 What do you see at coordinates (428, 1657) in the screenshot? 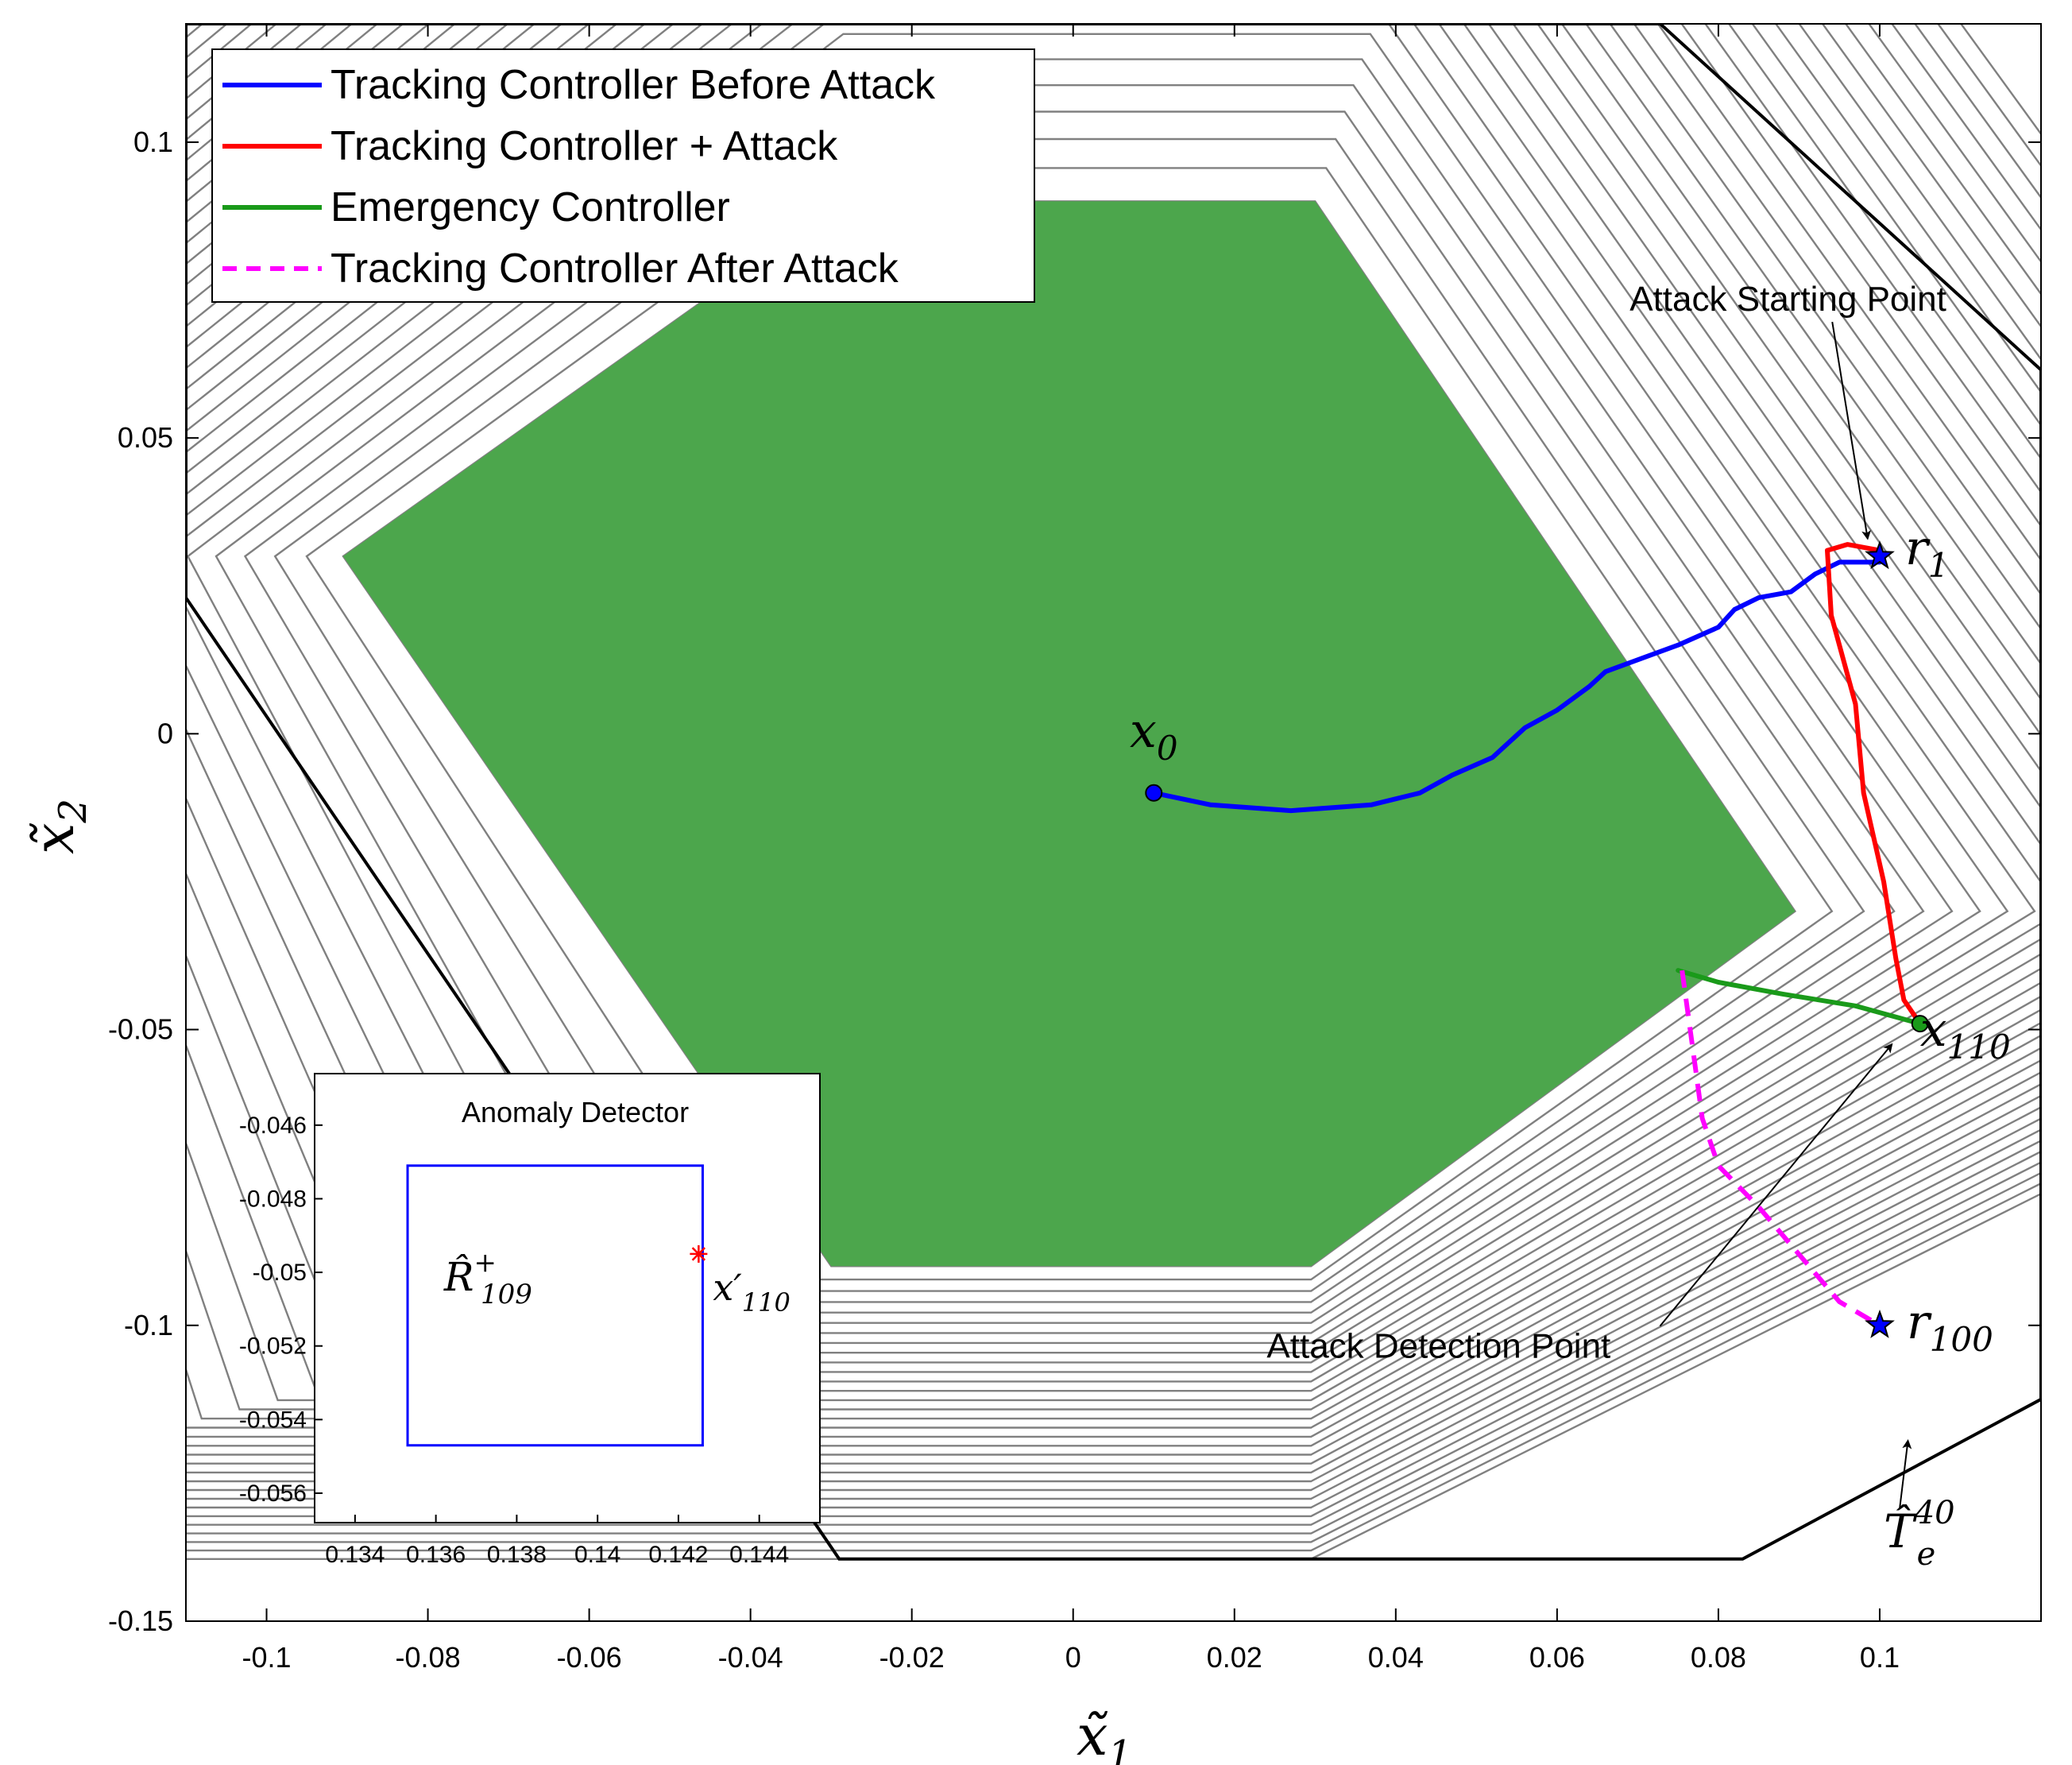
I see `x-tick-label: -0.08` at bounding box center [428, 1657].